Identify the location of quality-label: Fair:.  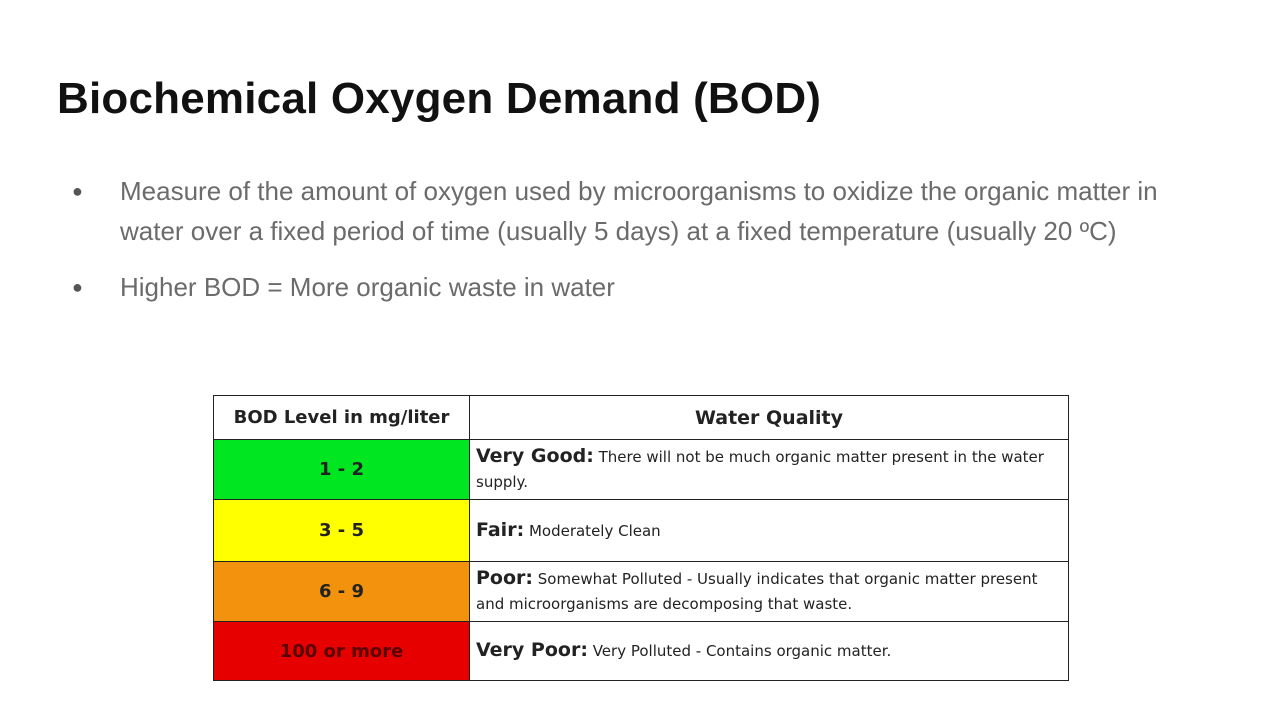
(500, 529).